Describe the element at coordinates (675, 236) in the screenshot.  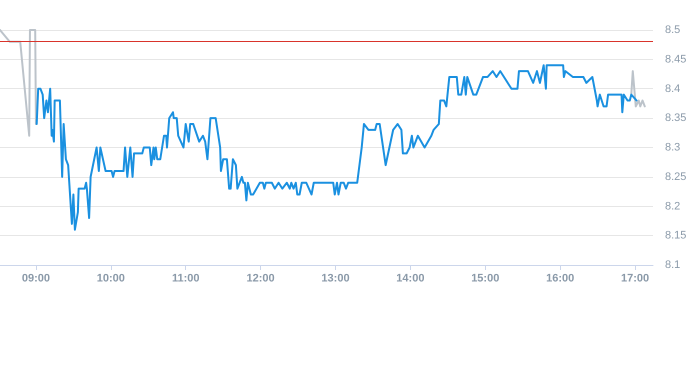
I see `y-tick-label: 8.15` at that location.